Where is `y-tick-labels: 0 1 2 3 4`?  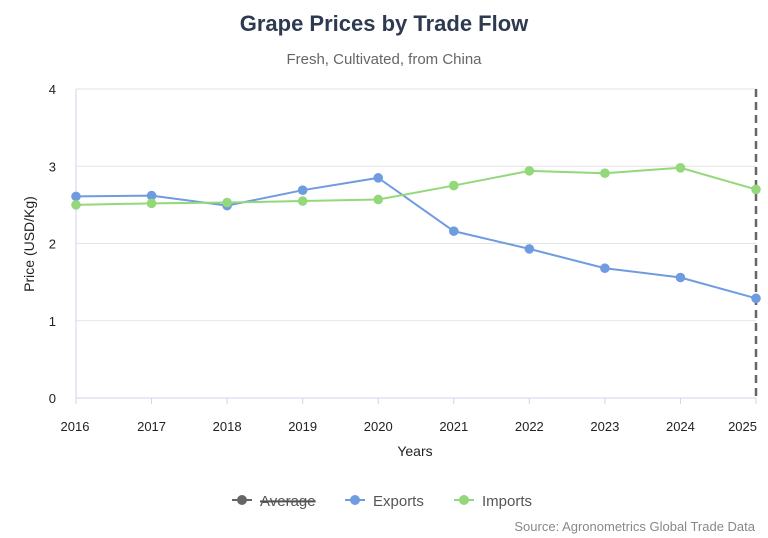
y-tick-labels: 0 1 2 3 4 is located at coordinates (52, 244).